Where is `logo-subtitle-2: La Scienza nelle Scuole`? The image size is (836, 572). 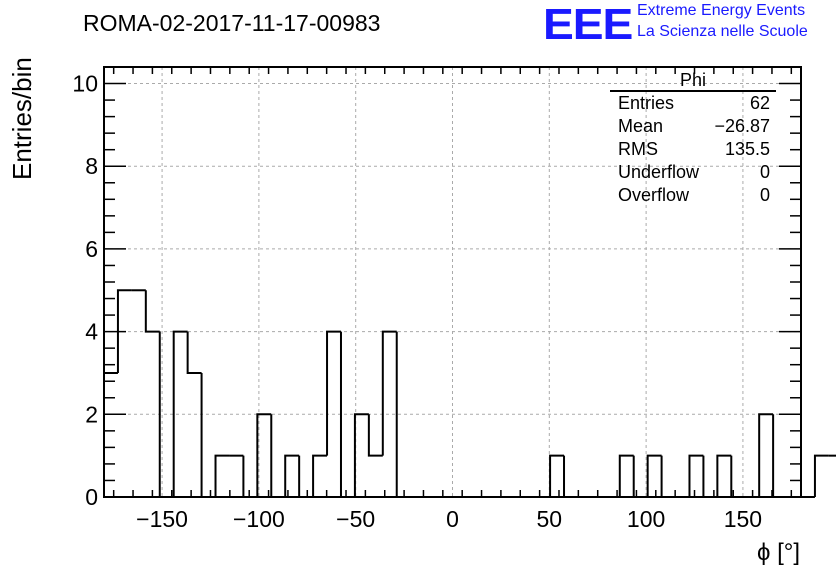
logo-subtitle-2: La Scienza nelle Scuole is located at coordinates (722, 31).